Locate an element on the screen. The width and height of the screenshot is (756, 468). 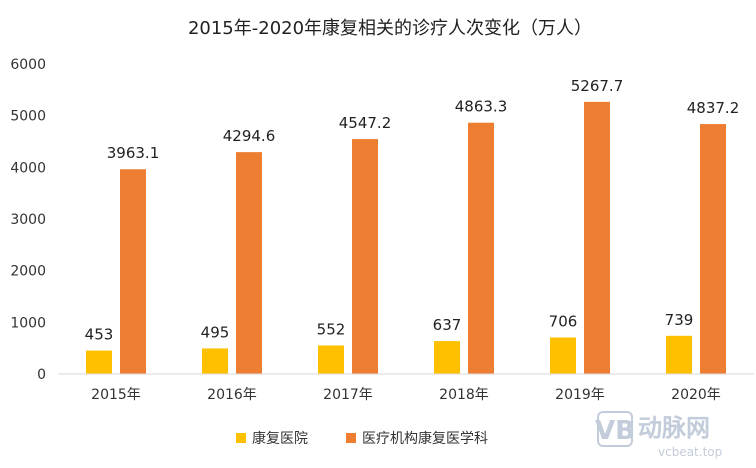
data-label: 706 is located at coordinates (563, 322).